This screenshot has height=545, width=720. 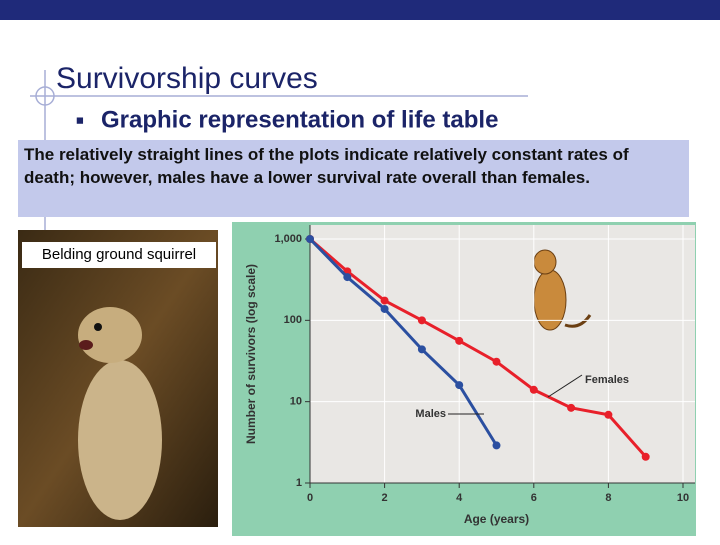 What do you see at coordinates (385, 498) in the screenshot?
I see `x-tick-label: 2` at bounding box center [385, 498].